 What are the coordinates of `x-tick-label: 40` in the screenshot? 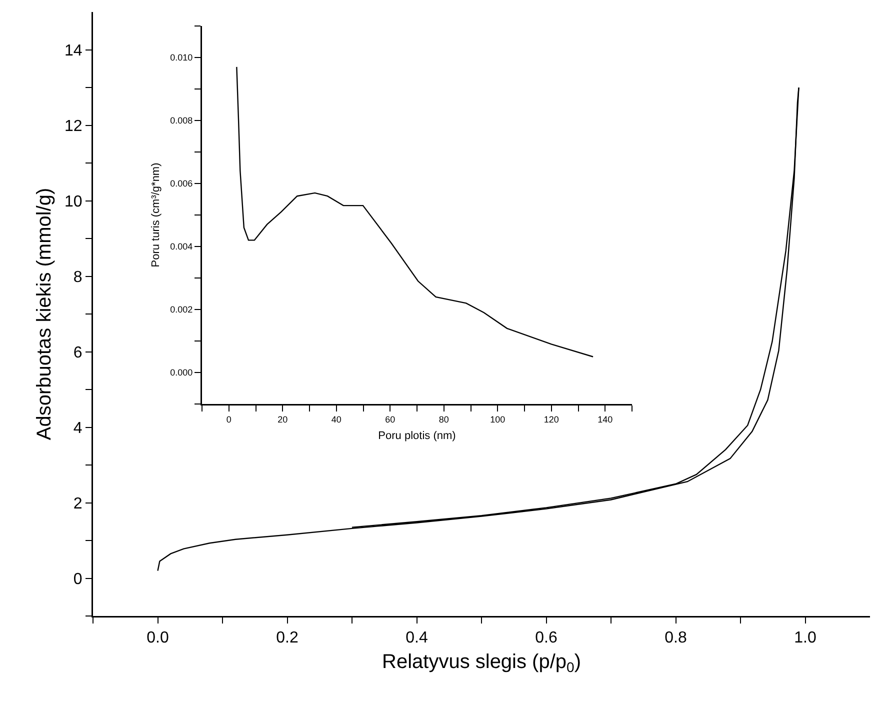 It's located at (336, 419).